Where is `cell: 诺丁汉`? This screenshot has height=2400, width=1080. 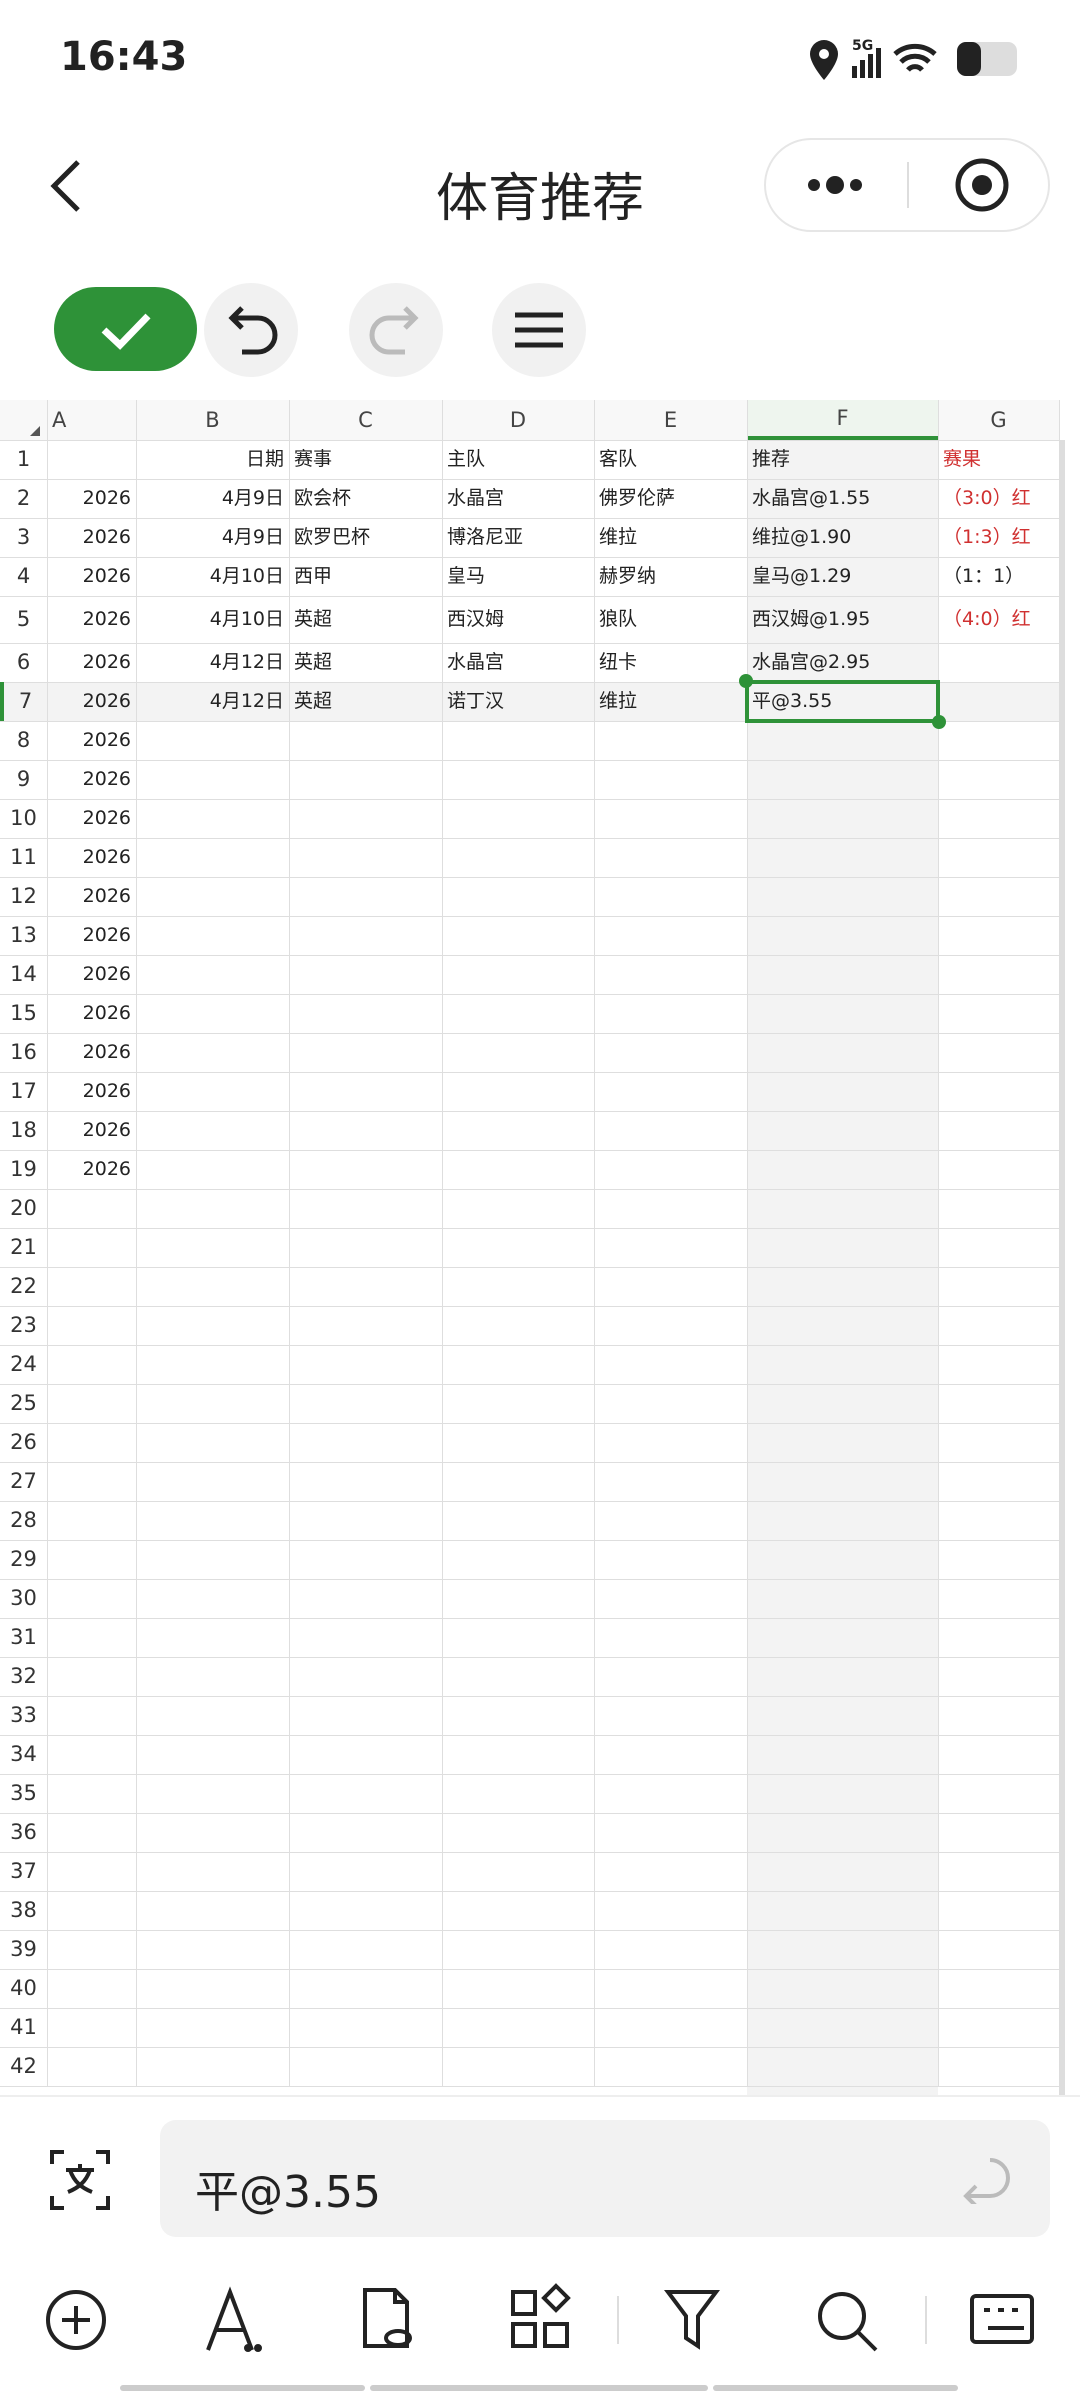 cell: 诺丁汉 is located at coordinates (476, 701).